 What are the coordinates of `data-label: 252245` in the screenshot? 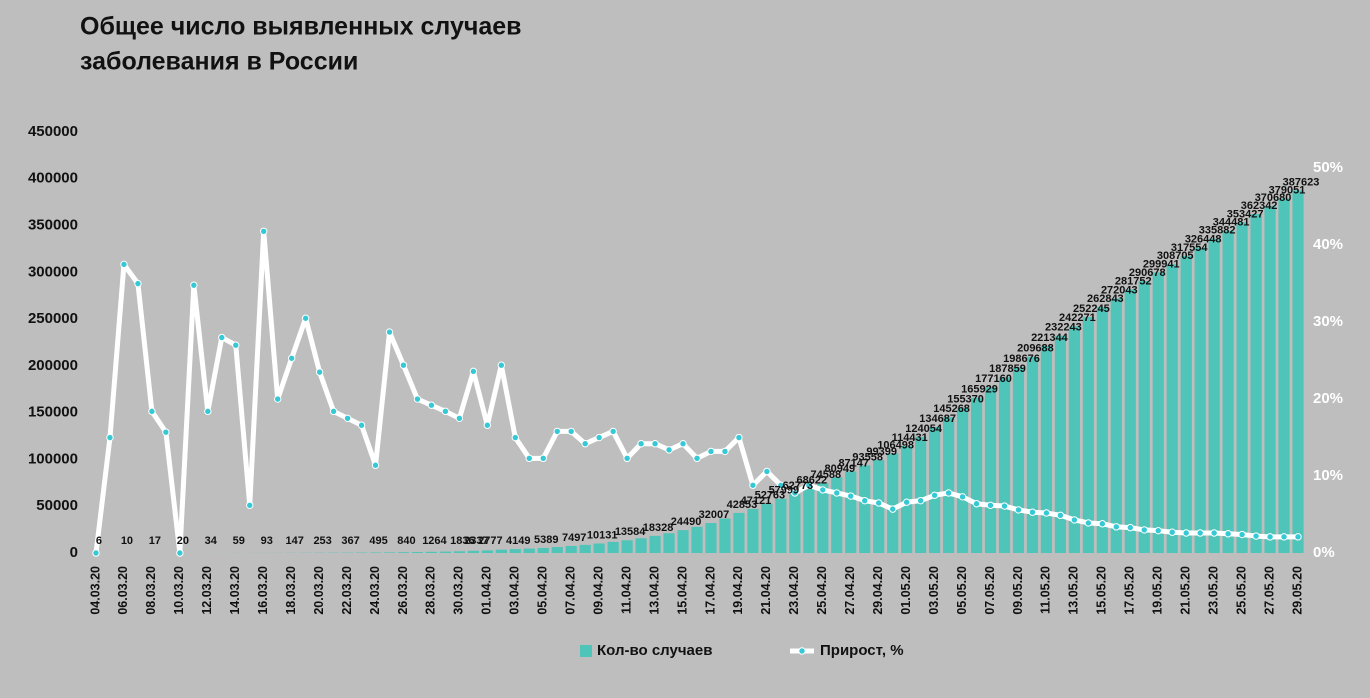 It's located at (1091, 309).